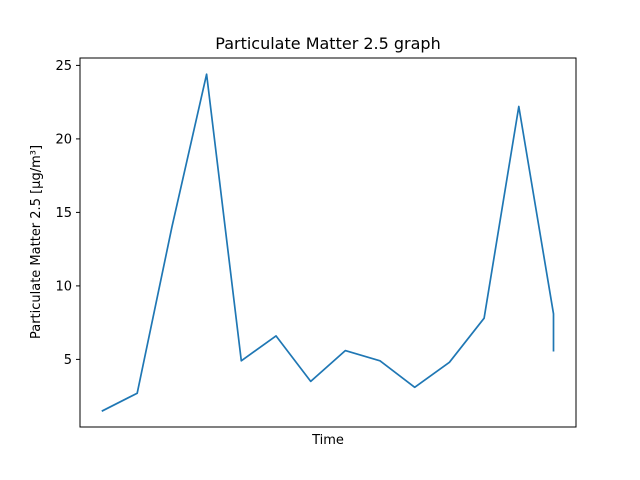  I want to click on y-axis-ticks: 5 10 15 20 25, so click(67, 213).